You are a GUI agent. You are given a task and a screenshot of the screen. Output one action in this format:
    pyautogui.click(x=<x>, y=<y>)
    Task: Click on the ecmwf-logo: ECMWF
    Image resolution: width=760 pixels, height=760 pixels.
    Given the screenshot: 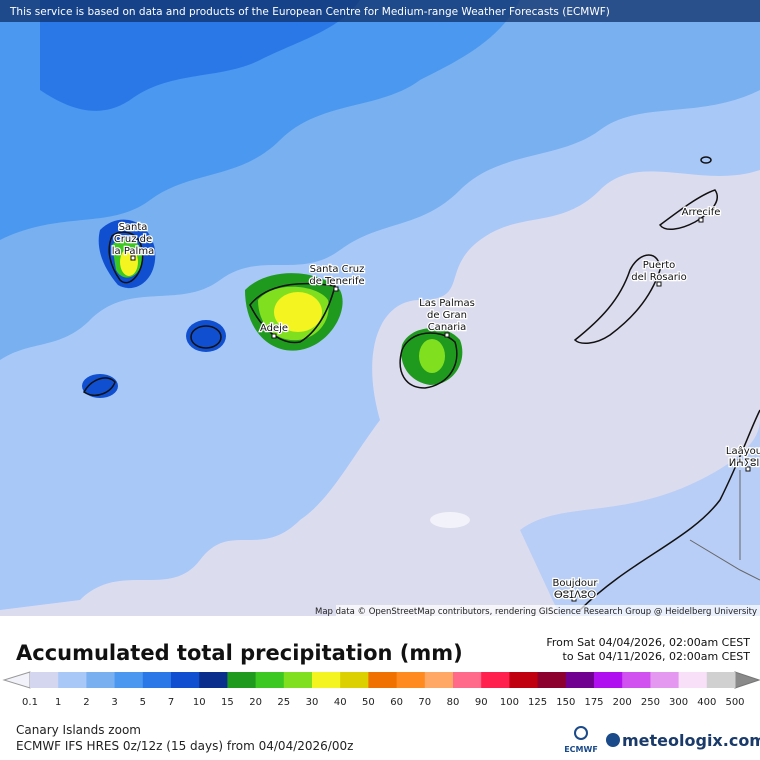 What is the action you would take?
    pyautogui.click(x=581, y=749)
    